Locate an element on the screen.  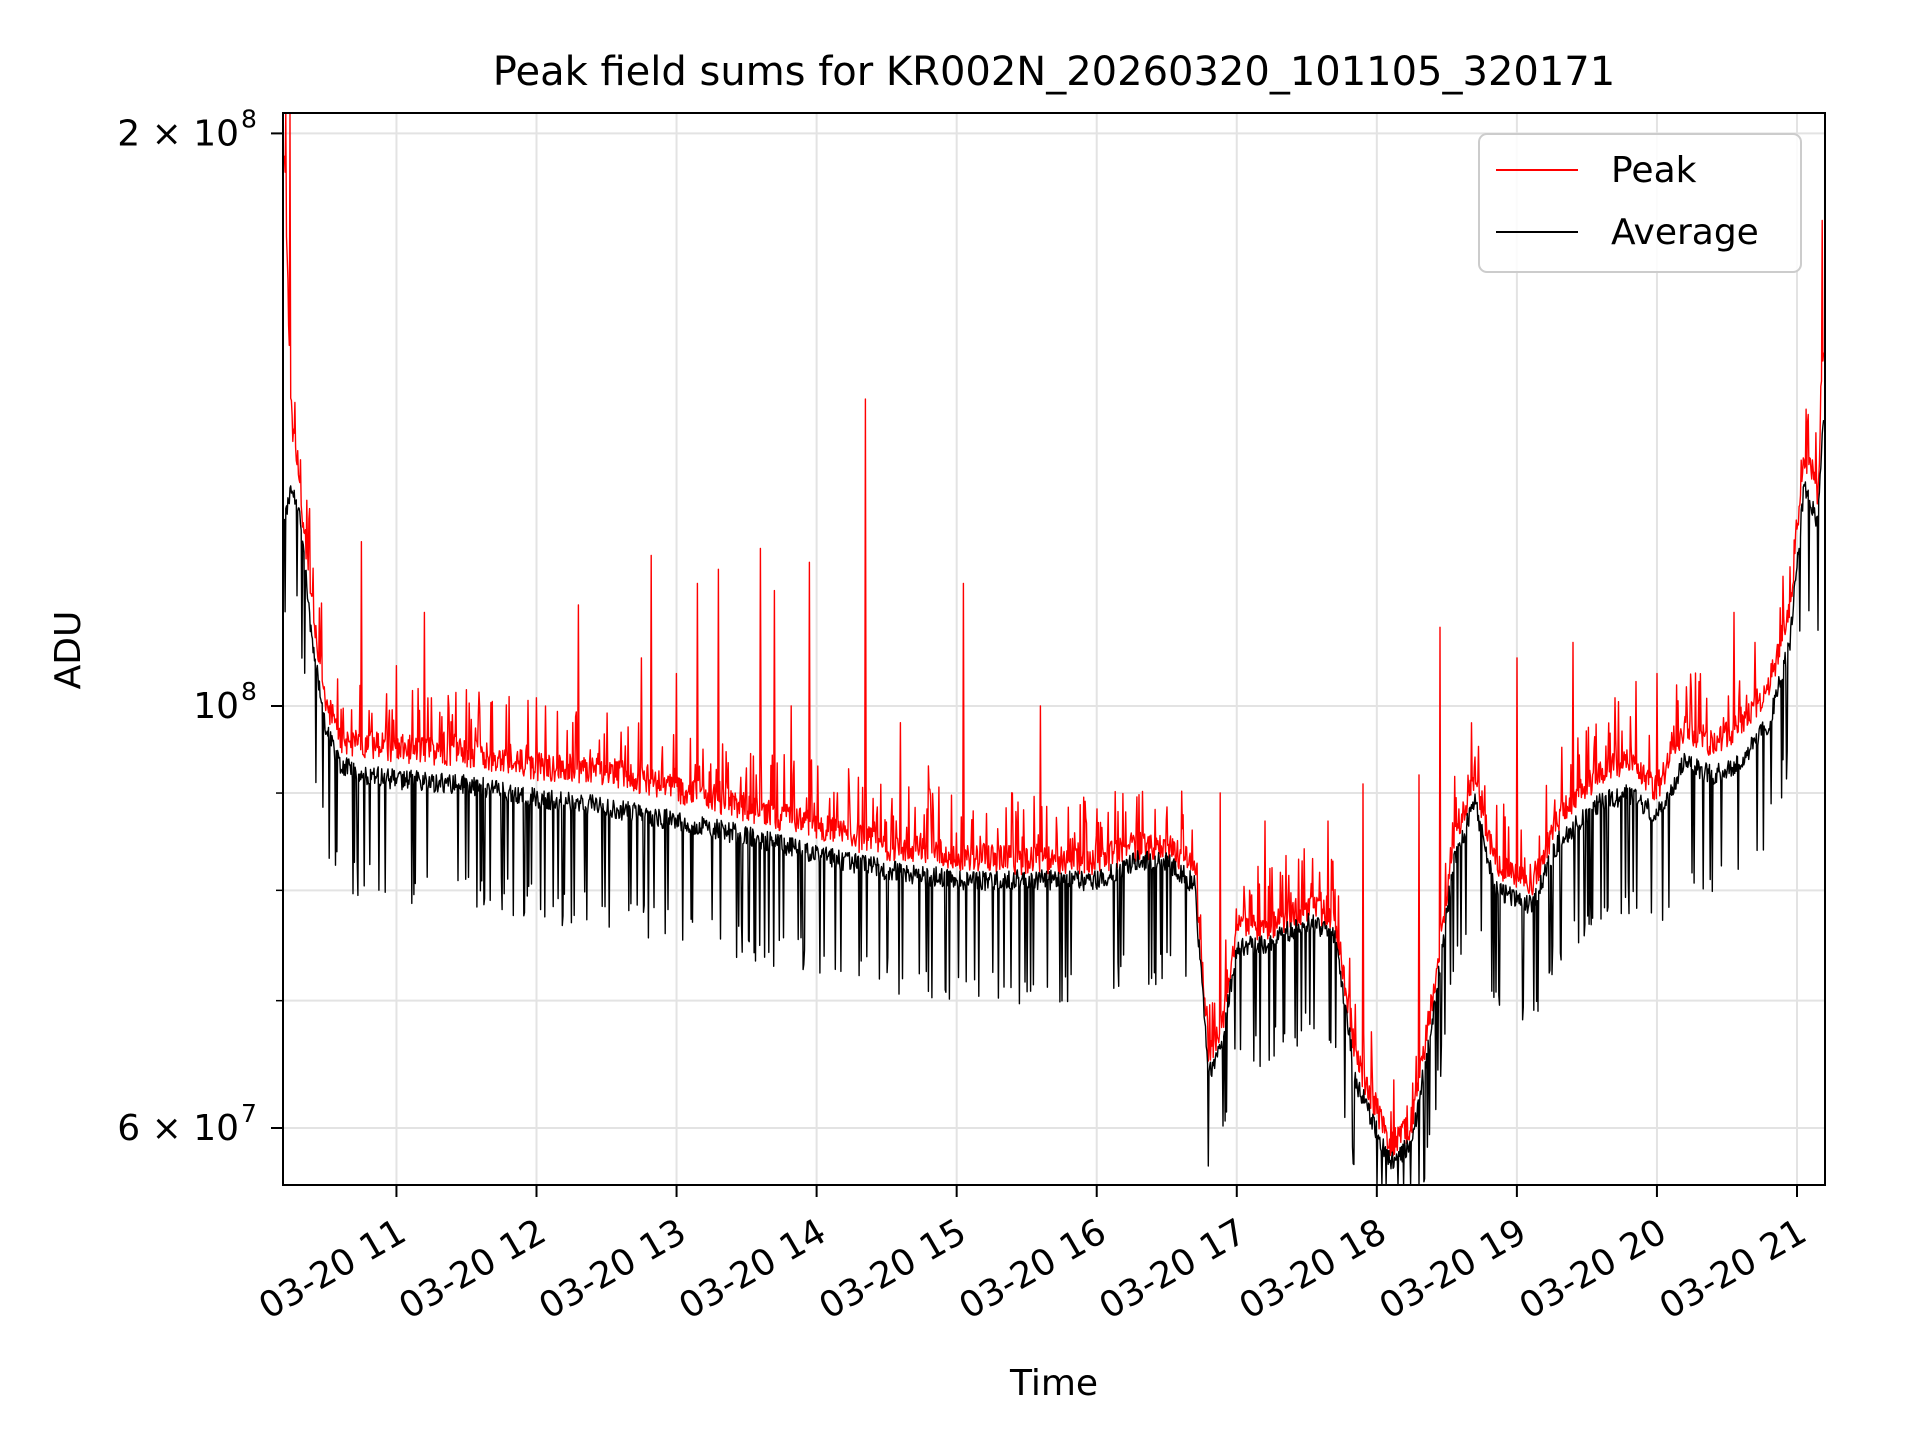
y-tick-label: 10 is located at coordinates (216, 706).